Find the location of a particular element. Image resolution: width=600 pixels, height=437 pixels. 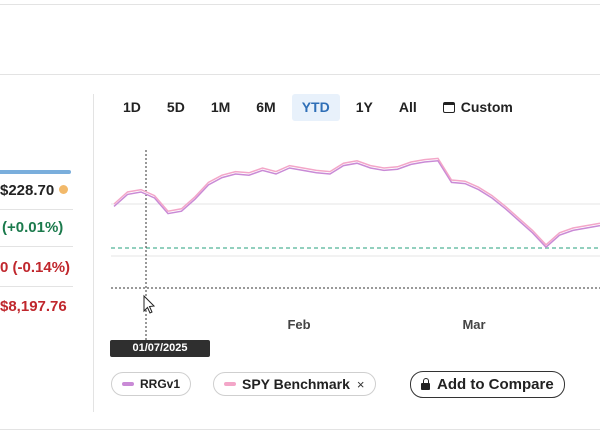

tab-1d: 1D is located at coordinates (132, 107).